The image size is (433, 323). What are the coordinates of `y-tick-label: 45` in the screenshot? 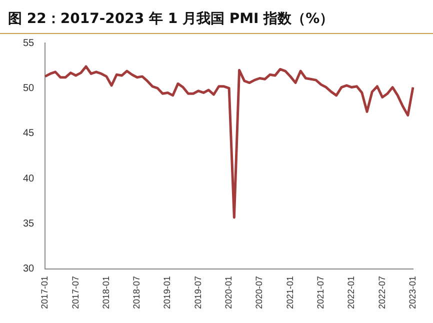 It's located at (29, 134).